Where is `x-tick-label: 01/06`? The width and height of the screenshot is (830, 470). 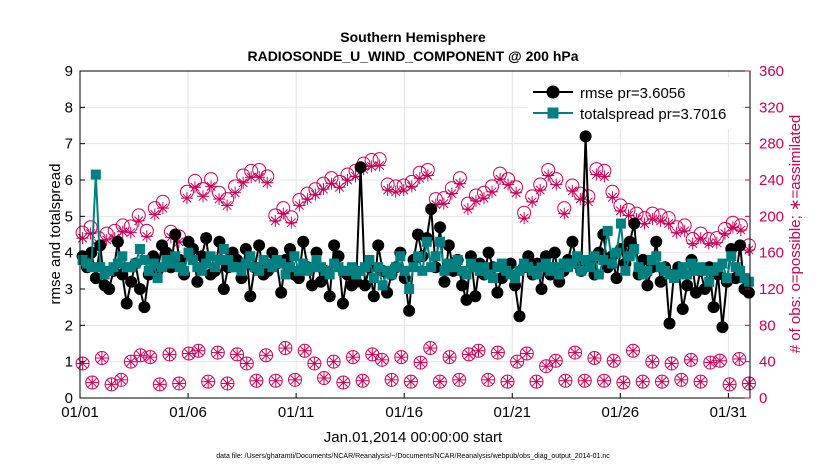 x-tick-label: 01/06 is located at coordinates (188, 412).